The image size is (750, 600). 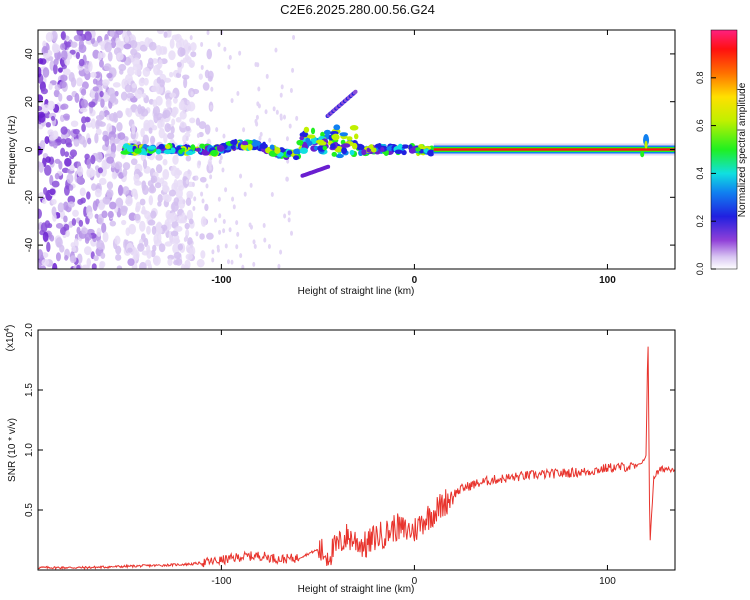 What do you see at coordinates (29, 197) in the screenshot?
I see `heatmap-y-tick-label: -20` at bounding box center [29, 197].